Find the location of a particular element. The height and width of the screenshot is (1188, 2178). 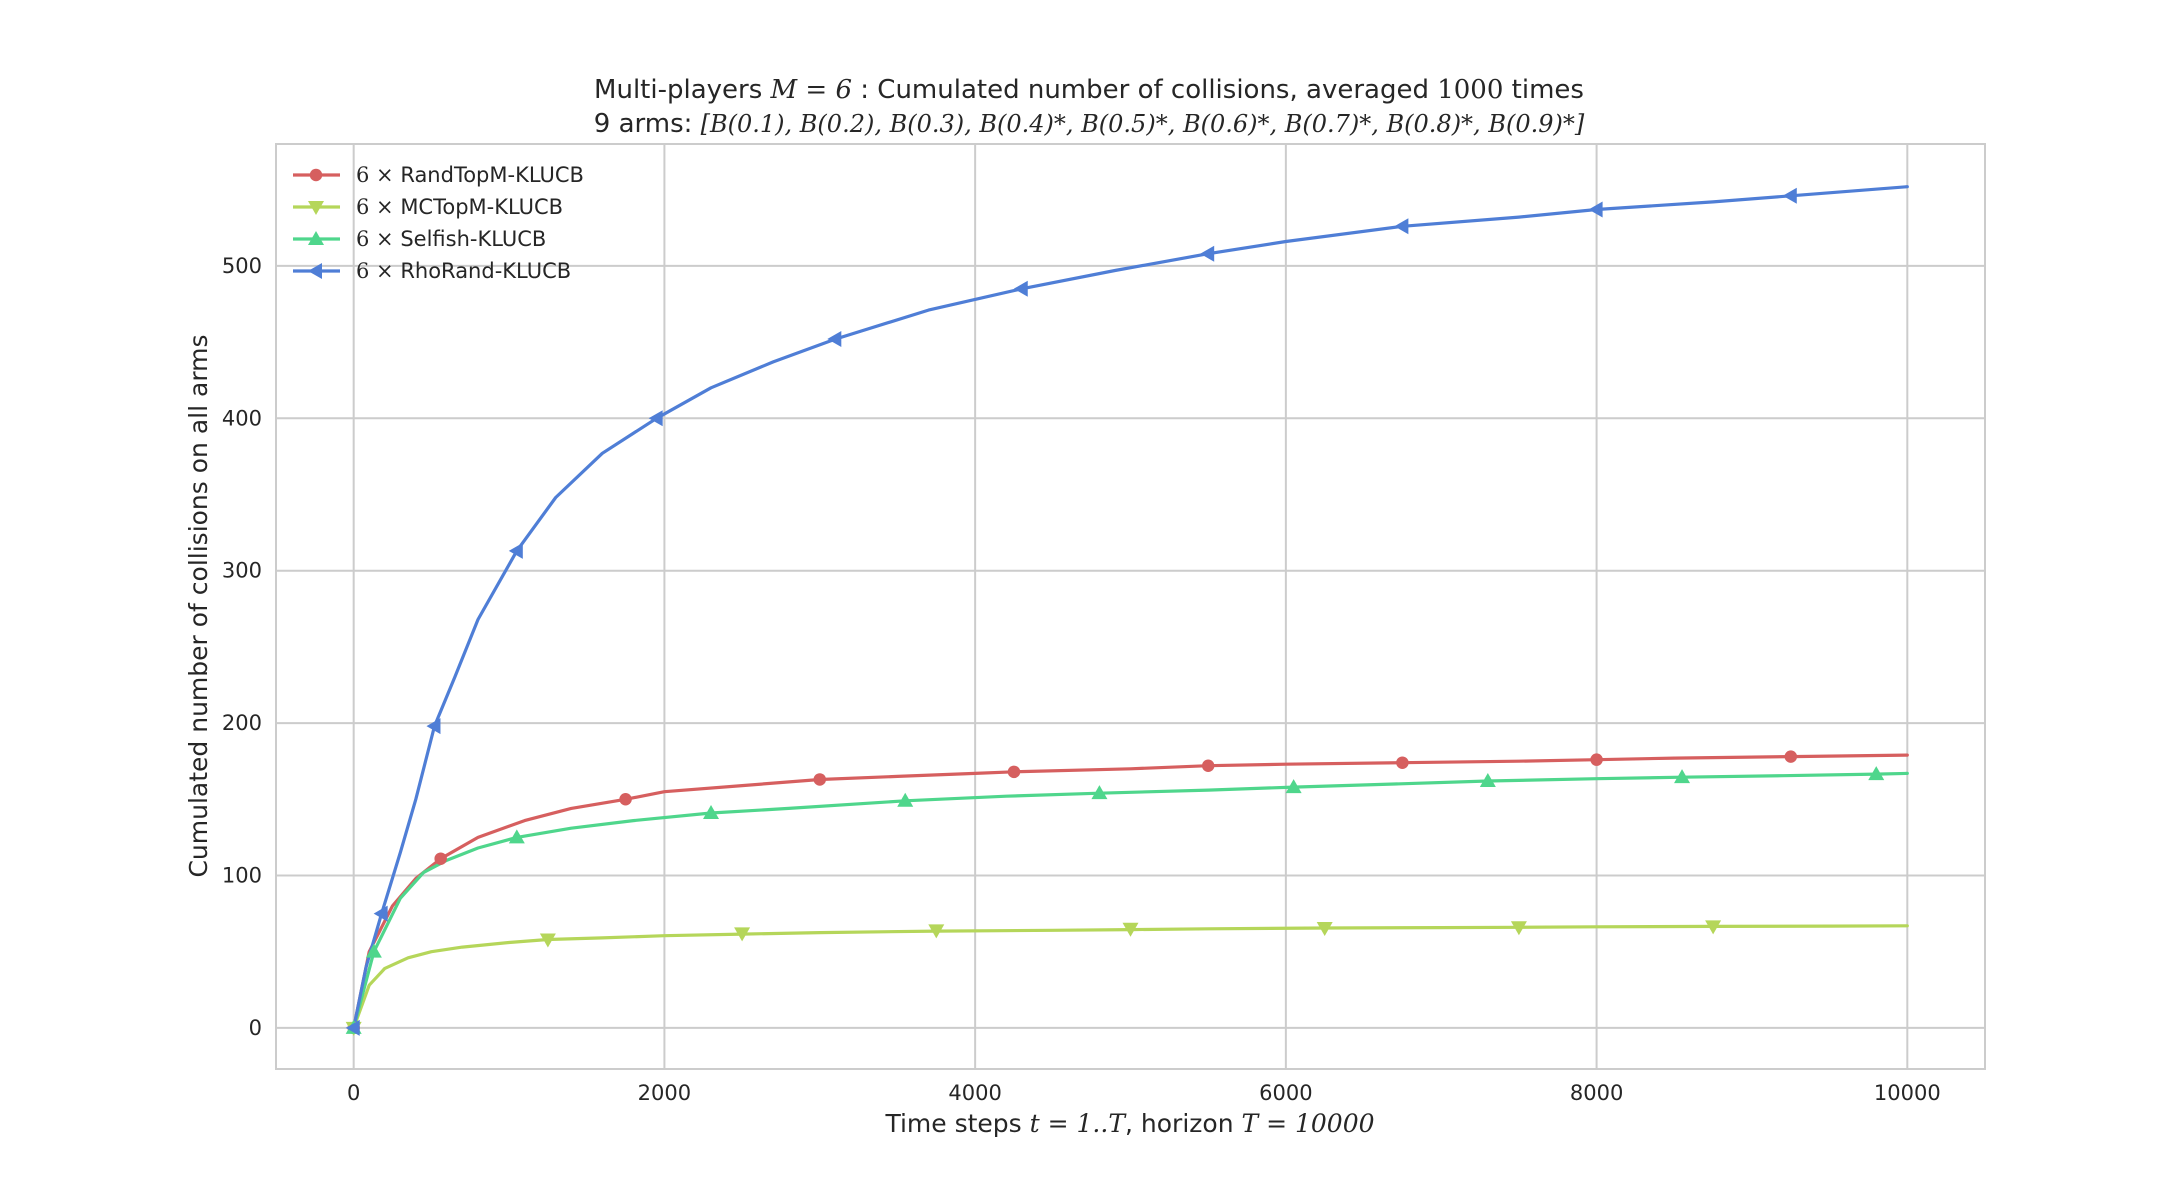

y-tick-labels: 0 100 200 300 400 500 is located at coordinates (242, 647).